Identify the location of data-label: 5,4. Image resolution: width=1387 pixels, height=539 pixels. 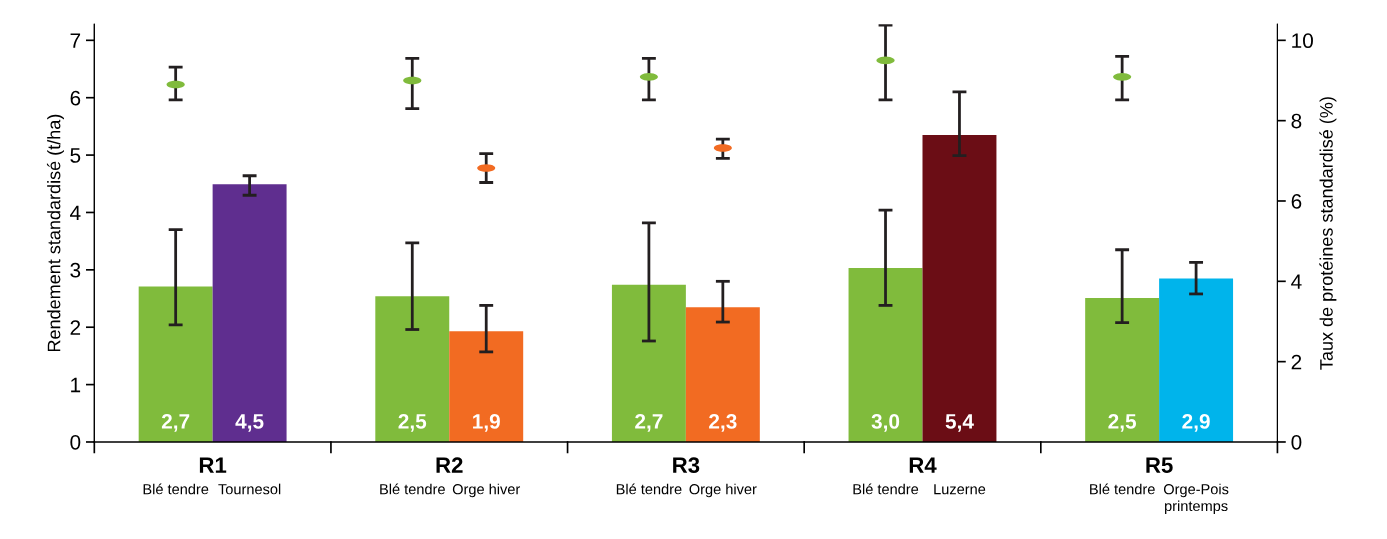
(959, 423).